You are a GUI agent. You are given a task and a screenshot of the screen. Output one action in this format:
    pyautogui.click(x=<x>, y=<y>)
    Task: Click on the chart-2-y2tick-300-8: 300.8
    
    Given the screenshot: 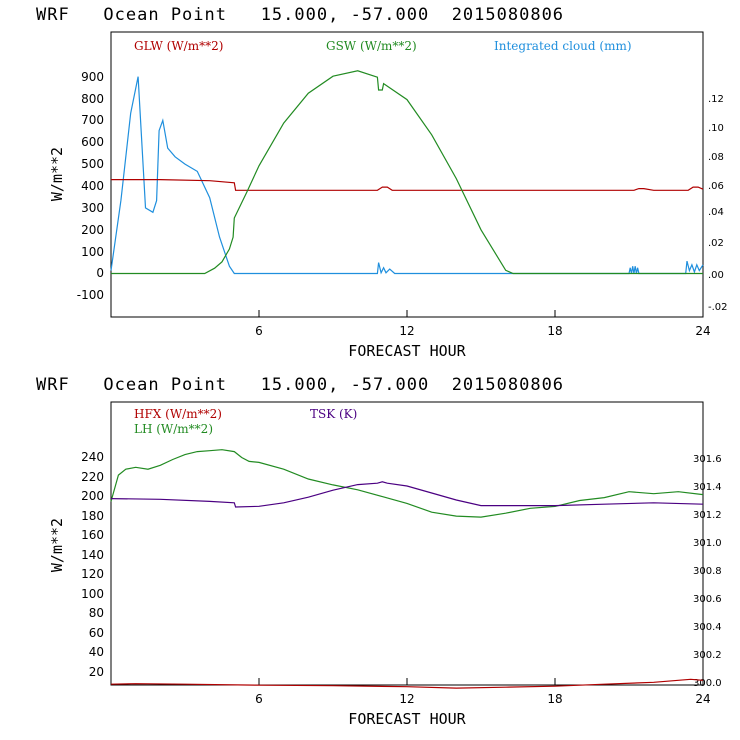 What is the action you would take?
    pyautogui.click(x=707, y=571)
    